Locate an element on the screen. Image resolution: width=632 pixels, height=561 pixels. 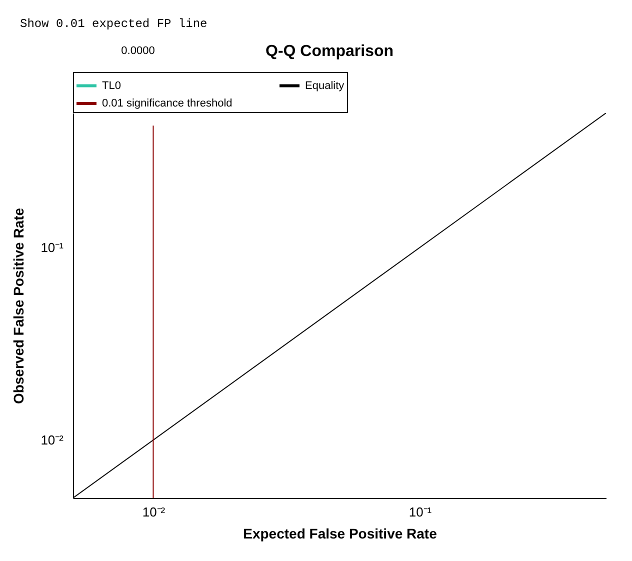
legend-label: TL0 is located at coordinates (111, 86).